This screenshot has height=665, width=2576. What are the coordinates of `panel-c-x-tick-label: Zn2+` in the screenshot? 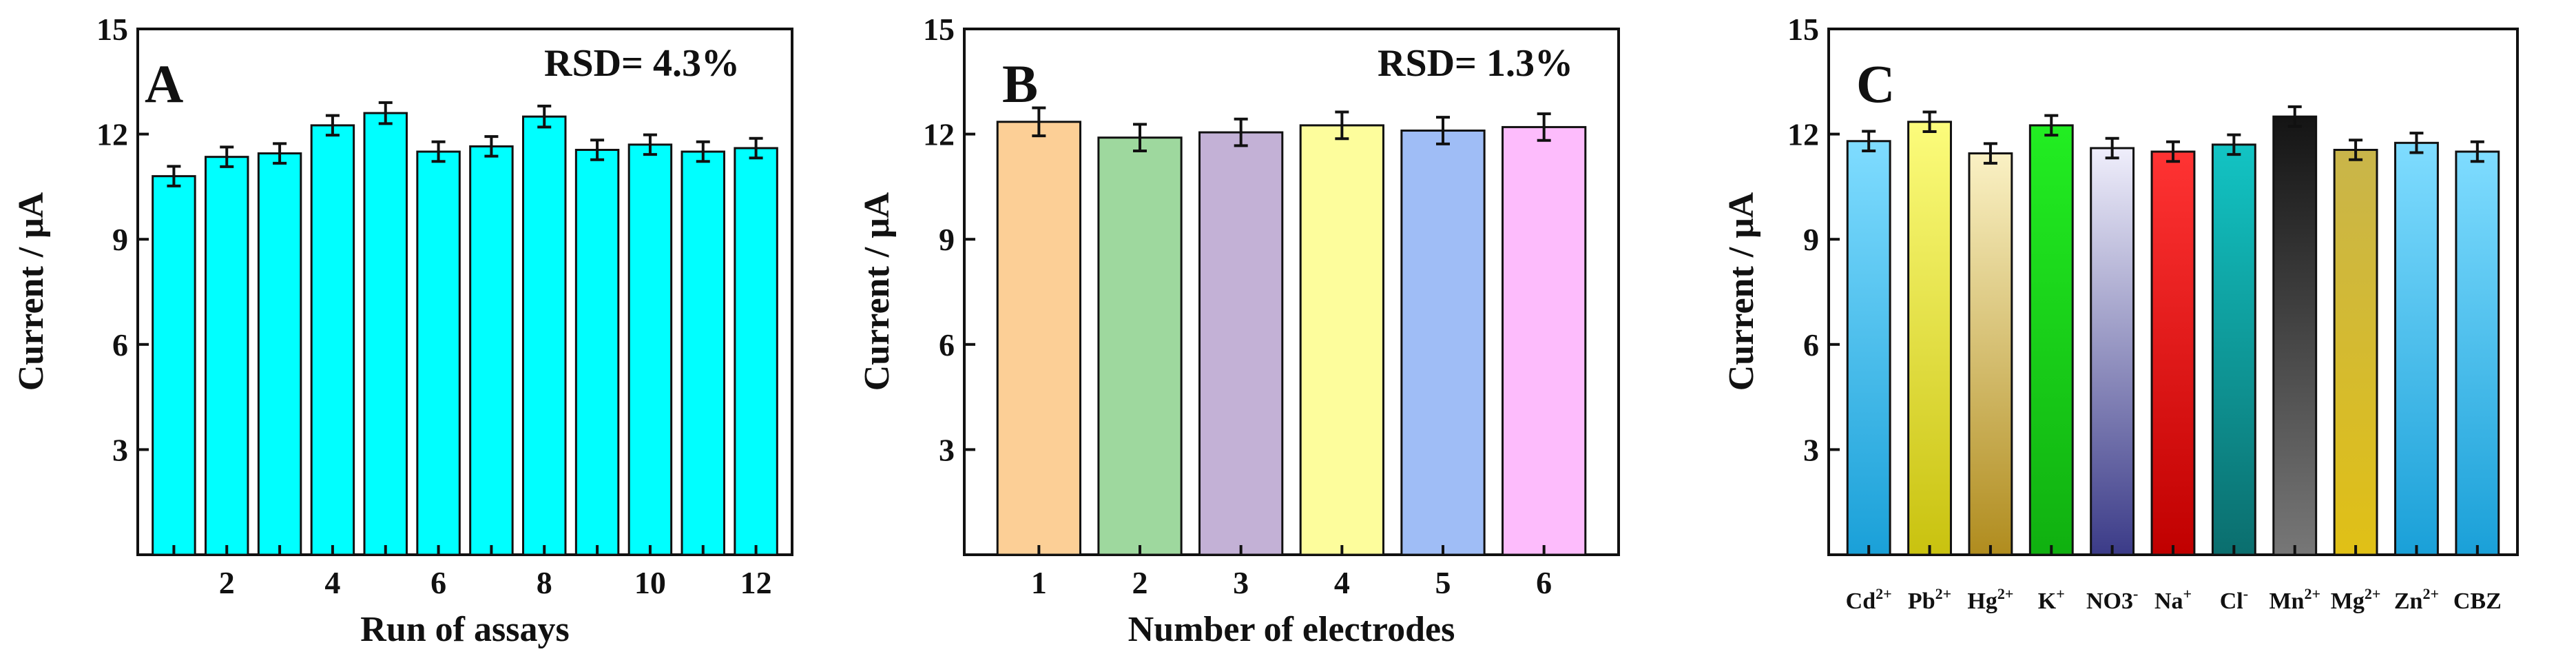 It's located at (2416, 599).